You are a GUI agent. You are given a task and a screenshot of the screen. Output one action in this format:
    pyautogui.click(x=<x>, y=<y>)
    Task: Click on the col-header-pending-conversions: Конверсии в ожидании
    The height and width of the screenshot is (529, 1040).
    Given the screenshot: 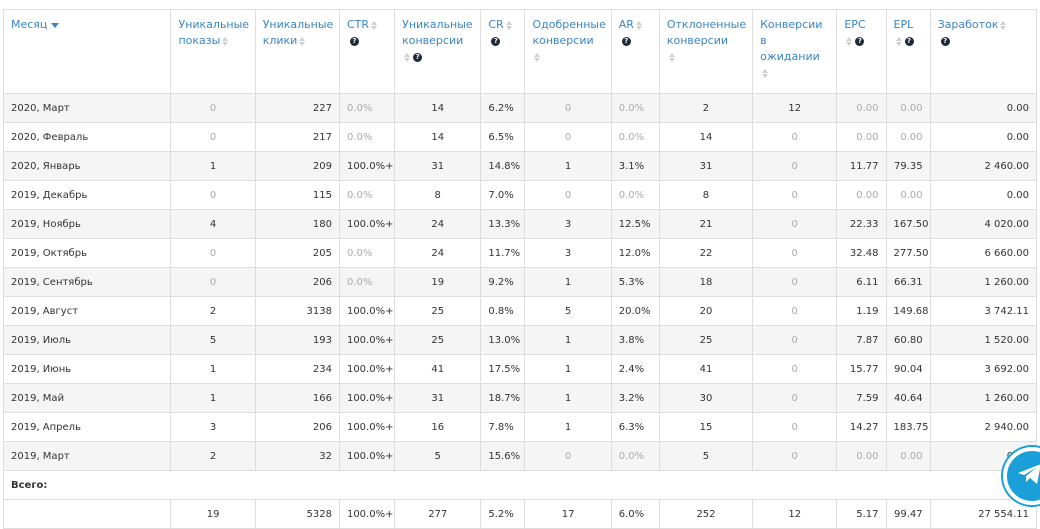 What is the action you would take?
    pyautogui.click(x=795, y=51)
    